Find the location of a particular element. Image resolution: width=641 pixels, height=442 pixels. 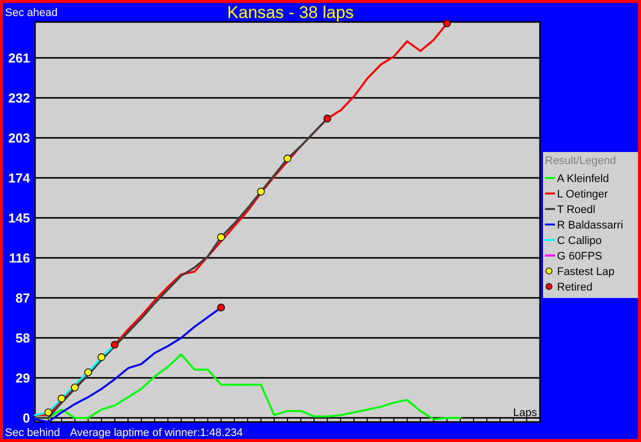

y-axis-title: Sec ahead is located at coordinates (31, 13).